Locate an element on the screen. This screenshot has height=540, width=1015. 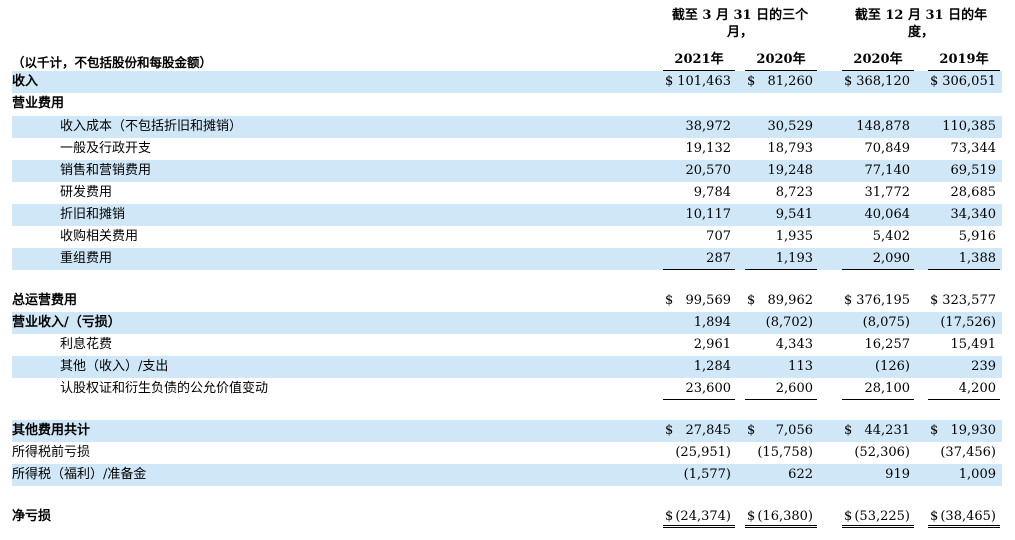
value-text: 919 is located at coordinates (897, 474).